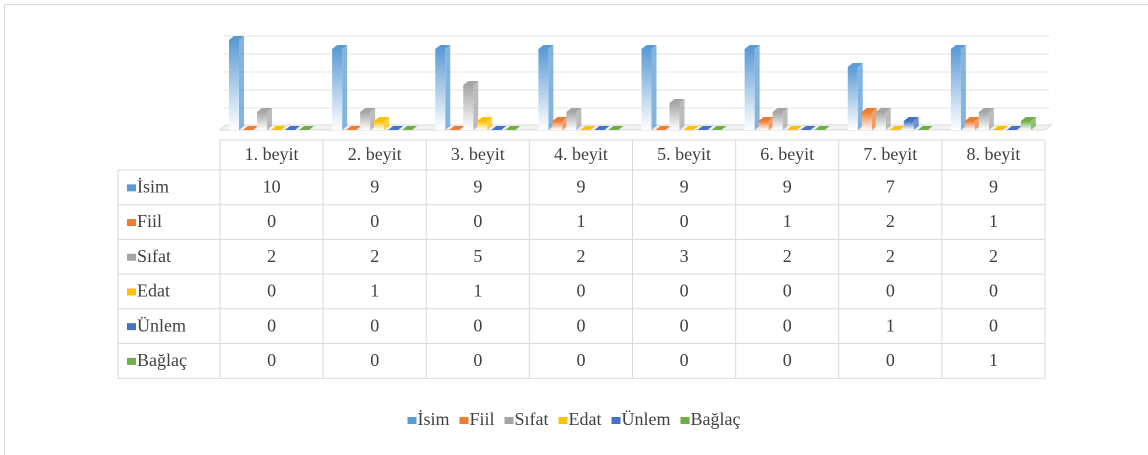 This screenshot has height=455, width=1148. I want to click on table-value: 10, so click(272, 186).